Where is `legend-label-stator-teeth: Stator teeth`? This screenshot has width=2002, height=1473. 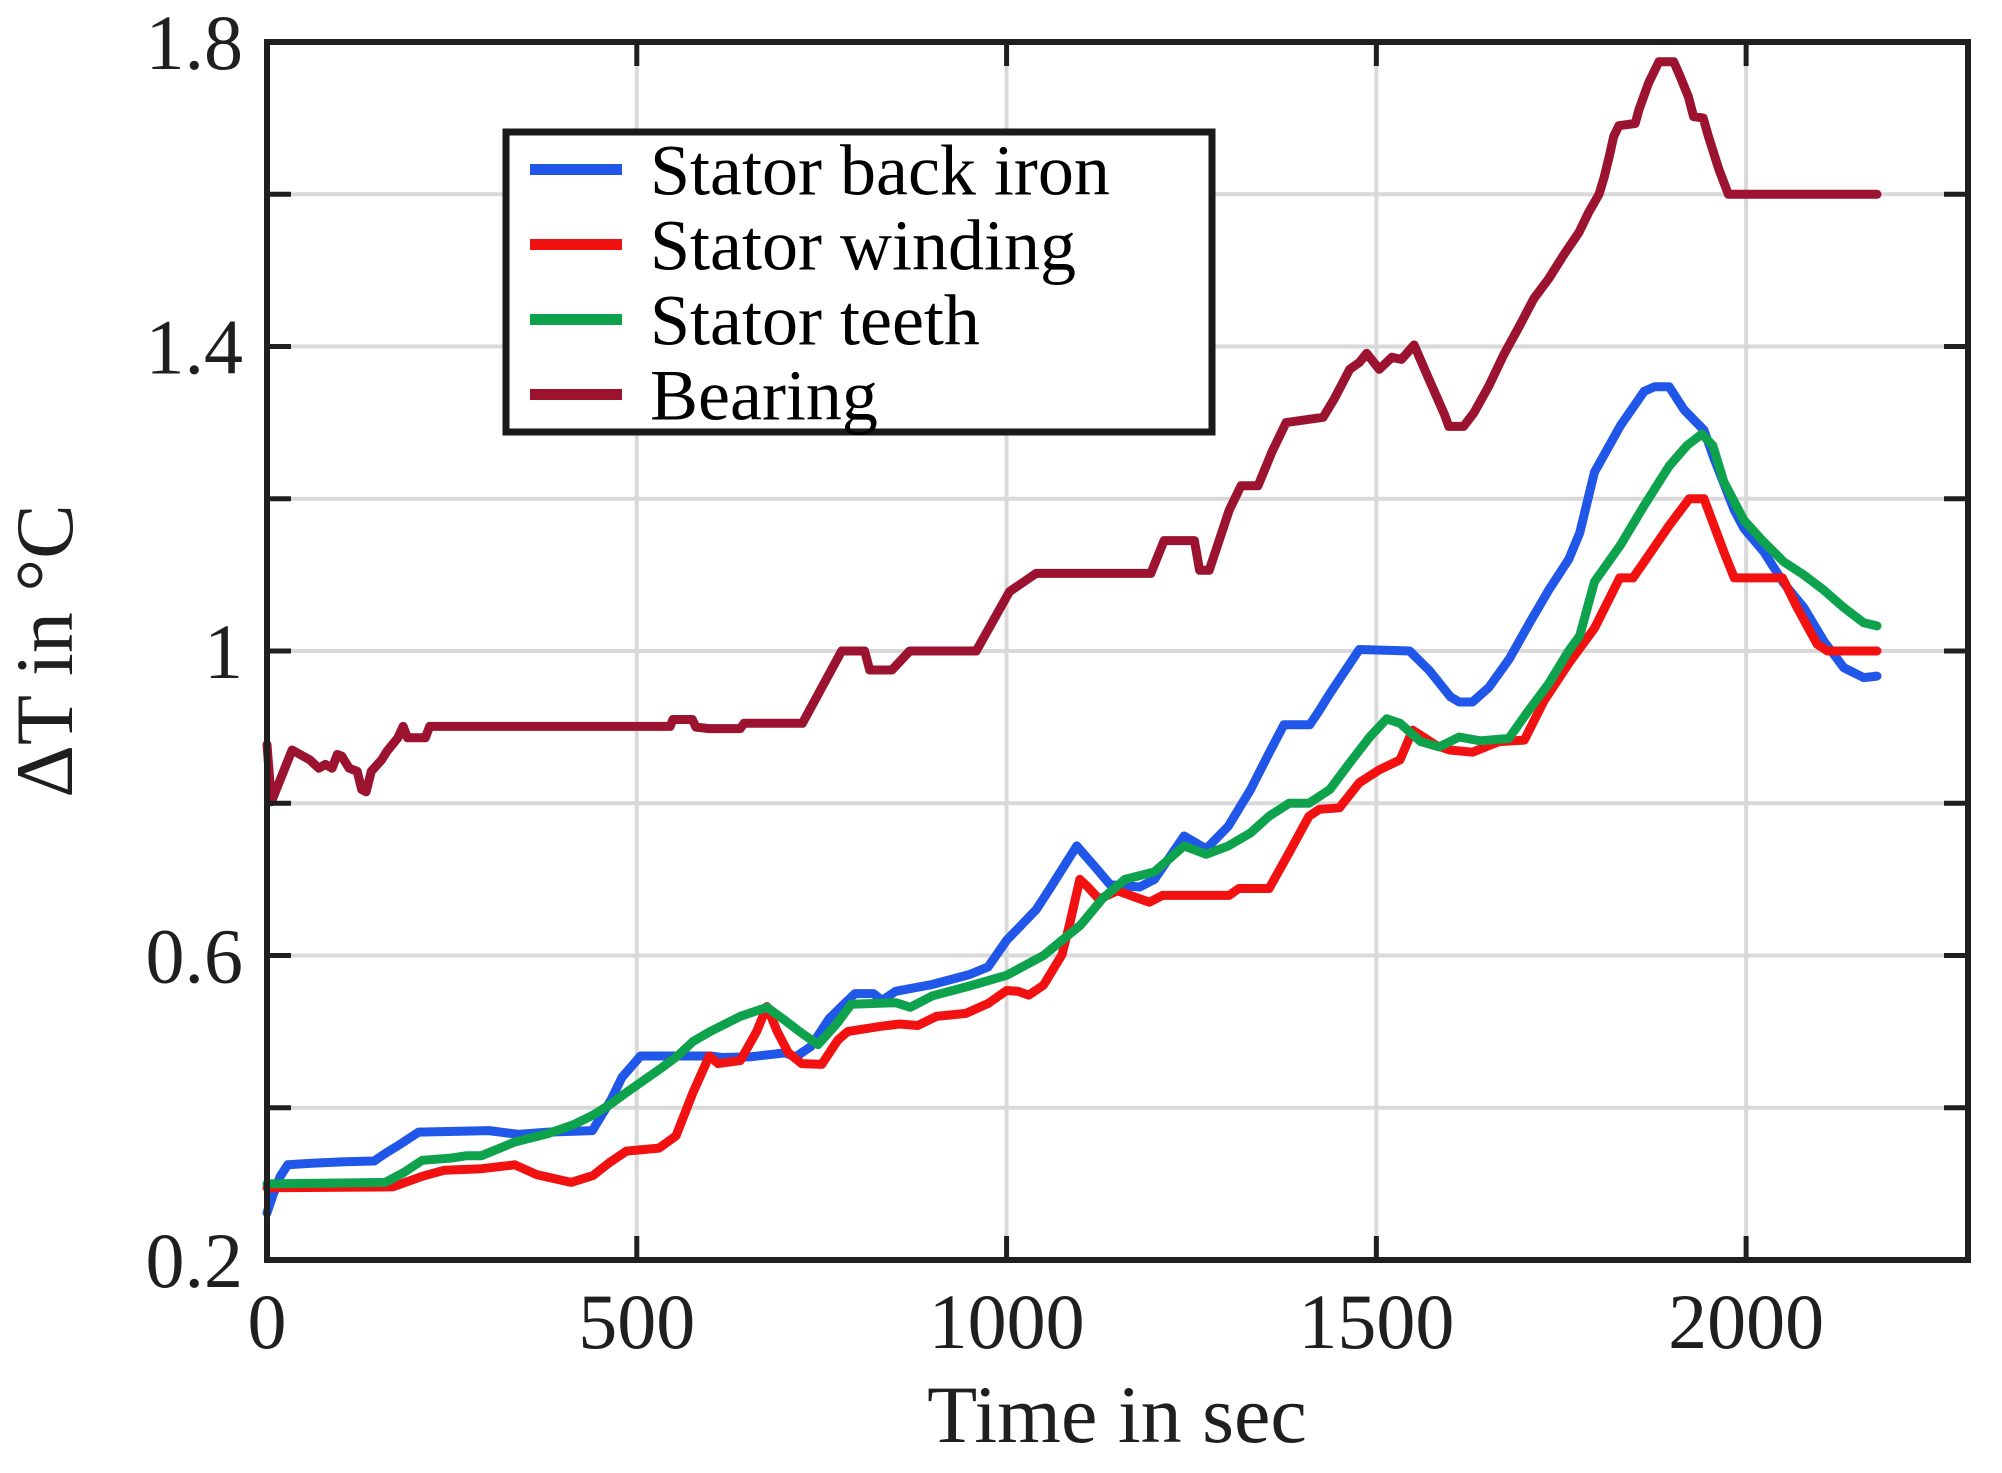 legend-label-stator-teeth: Stator teeth is located at coordinates (815, 321).